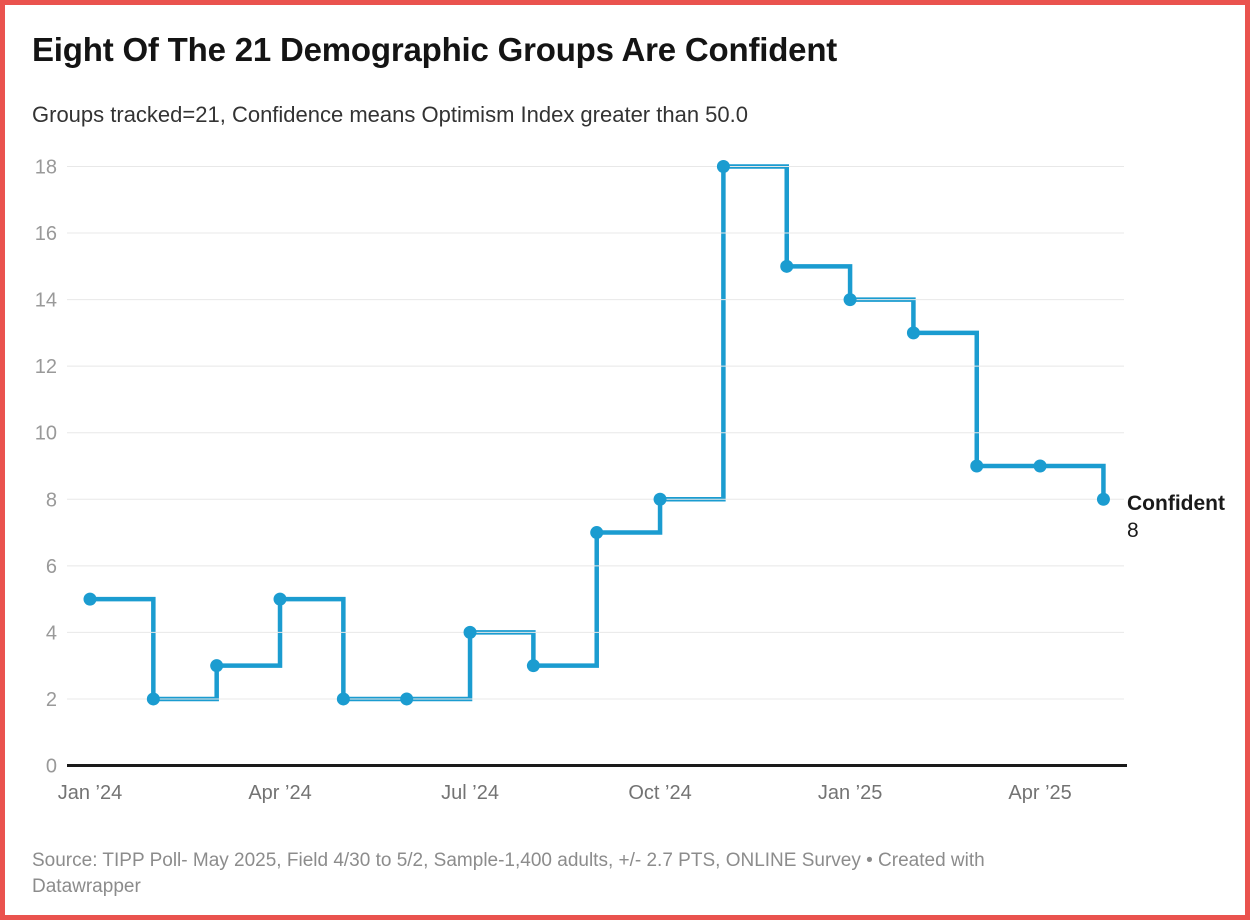  What do you see at coordinates (46, 434) in the screenshot?
I see `y-tick-label: 10` at bounding box center [46, 434].